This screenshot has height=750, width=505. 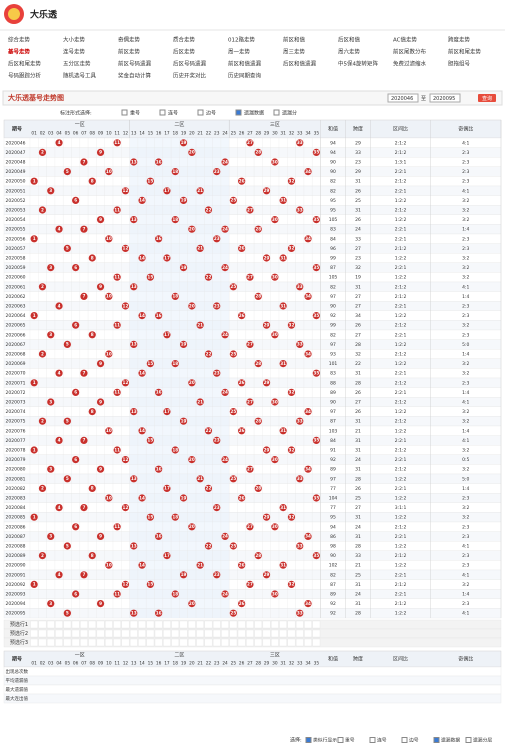 What do you see at coordinates (77, 64) in the screenshot?
I see `nav-link: 五分区走势` at bounding box center [77, 64].